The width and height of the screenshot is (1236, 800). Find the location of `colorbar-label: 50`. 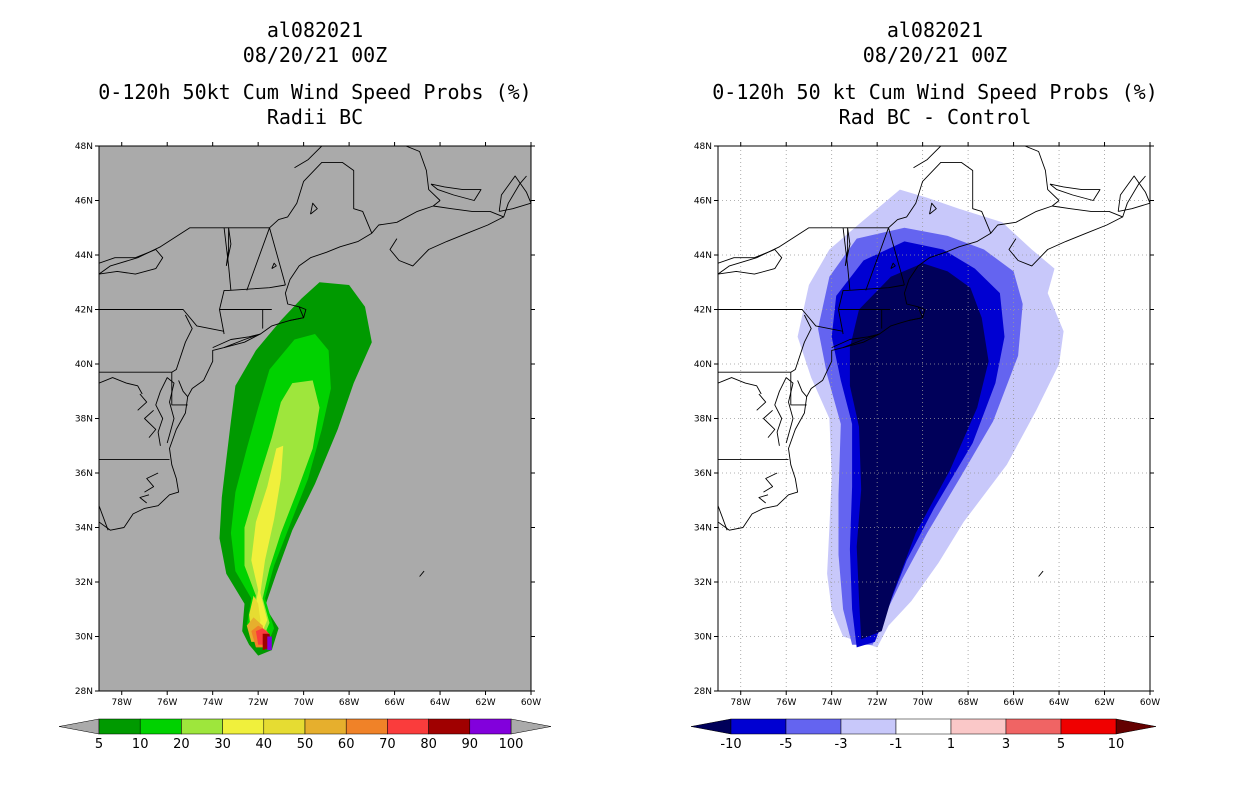

colorbar-label: 50 is located at coordinates (305, 744).